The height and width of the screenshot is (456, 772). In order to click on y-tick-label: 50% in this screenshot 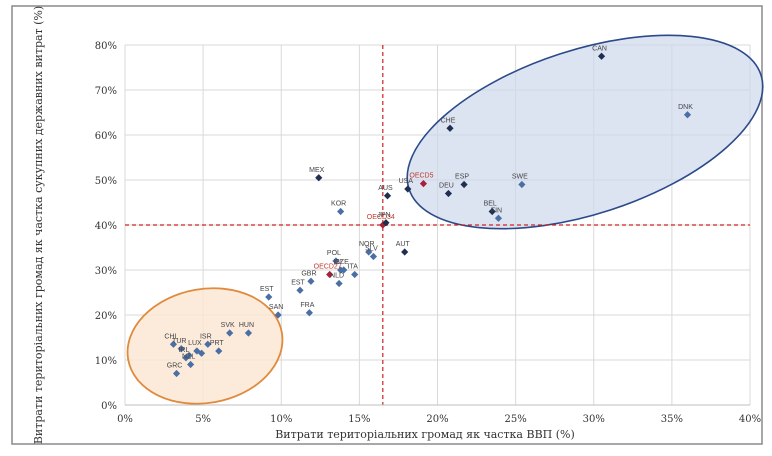, I will do `click(106, 181)`.